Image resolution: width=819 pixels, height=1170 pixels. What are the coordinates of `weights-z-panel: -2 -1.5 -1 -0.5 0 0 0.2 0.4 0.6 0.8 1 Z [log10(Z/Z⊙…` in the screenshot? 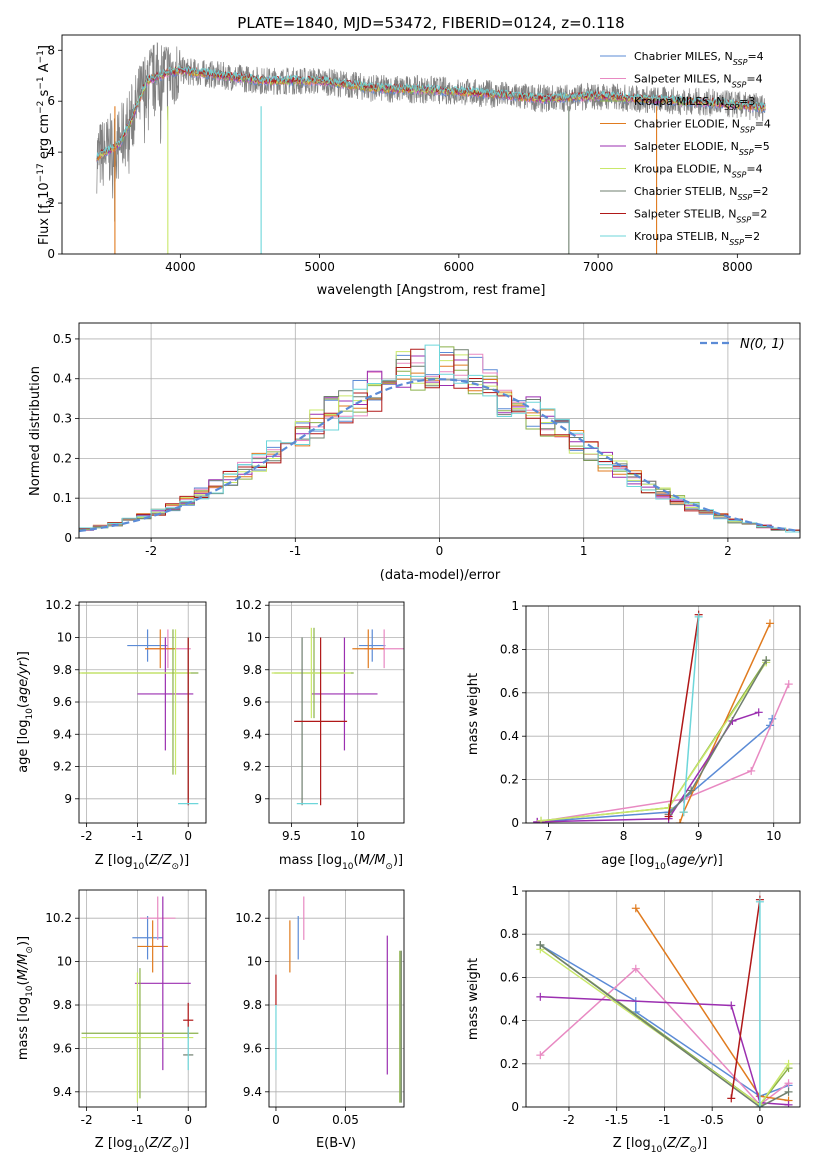 It's located at (633, 1019).